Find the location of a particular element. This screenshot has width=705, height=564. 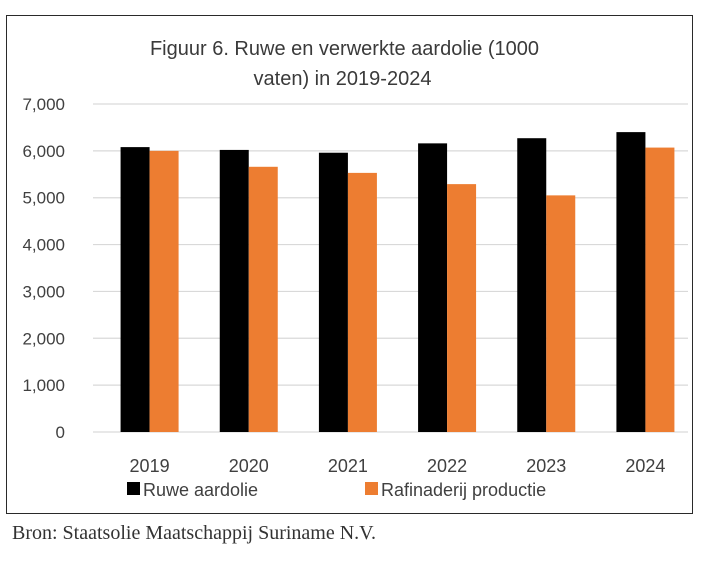

x-tick-label: 2021 is located at coordinates (348, 466).